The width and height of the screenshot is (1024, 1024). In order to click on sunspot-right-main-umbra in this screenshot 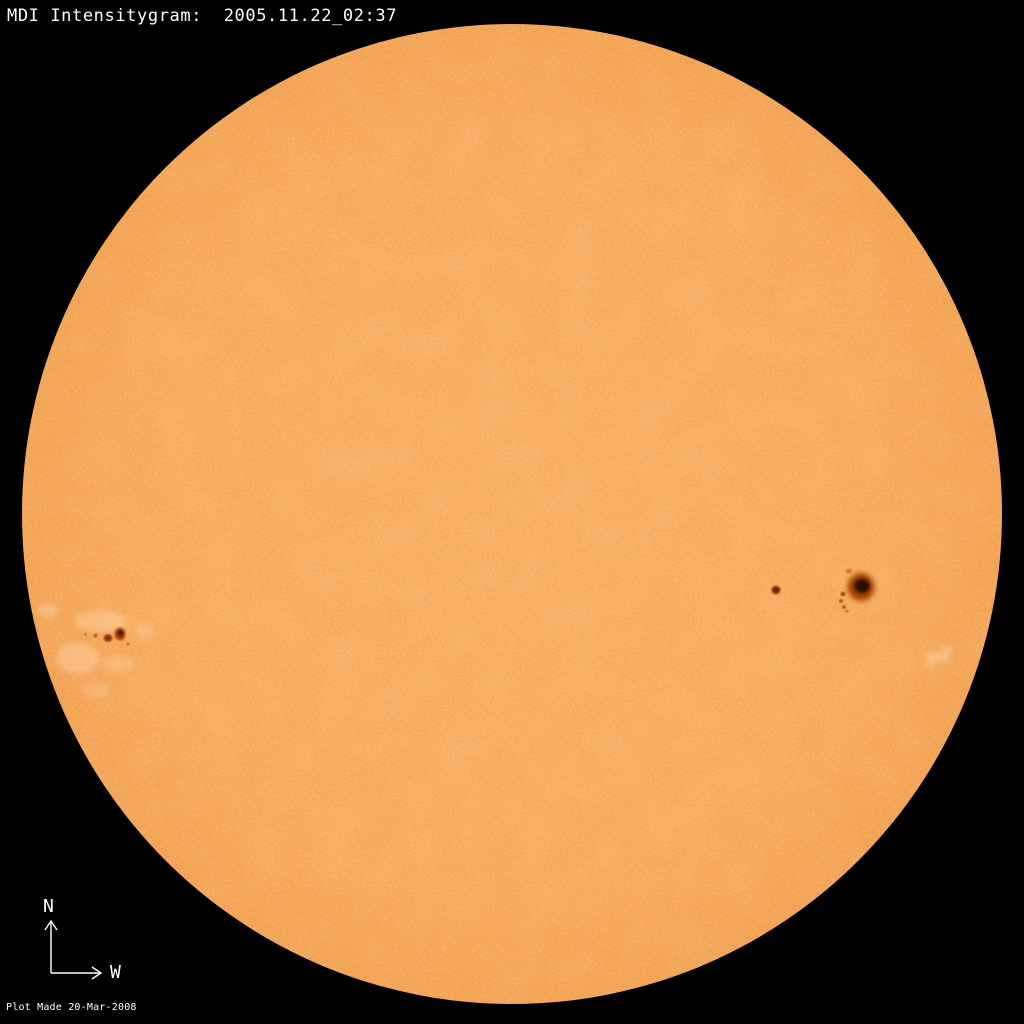, I will do `click(862, 586)`.